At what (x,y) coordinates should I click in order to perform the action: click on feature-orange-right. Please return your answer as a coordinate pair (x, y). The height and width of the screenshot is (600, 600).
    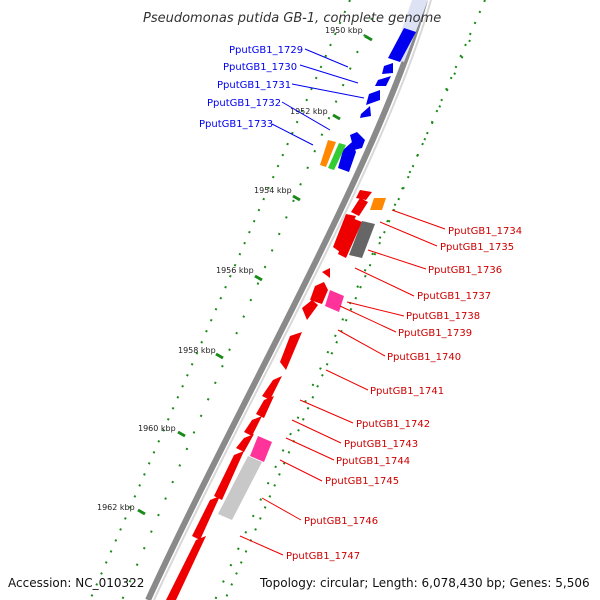
    Looking at the image, I should click on (378, 204).